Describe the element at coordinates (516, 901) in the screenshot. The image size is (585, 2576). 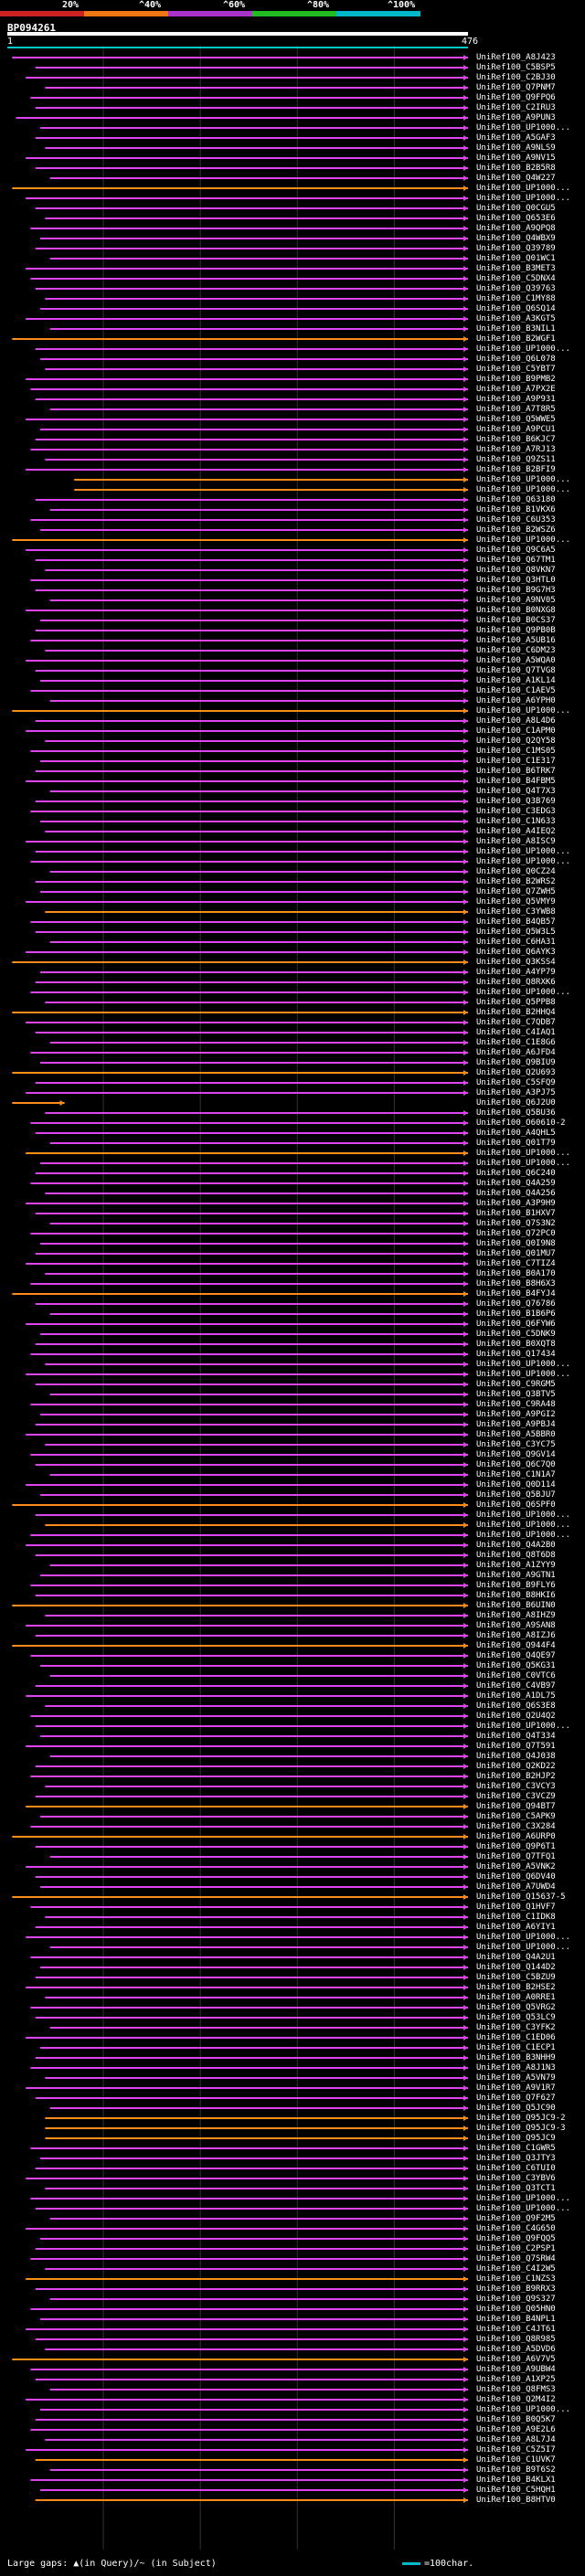
I see `hit-label: UniRef100_Q5VMY9` at that location.